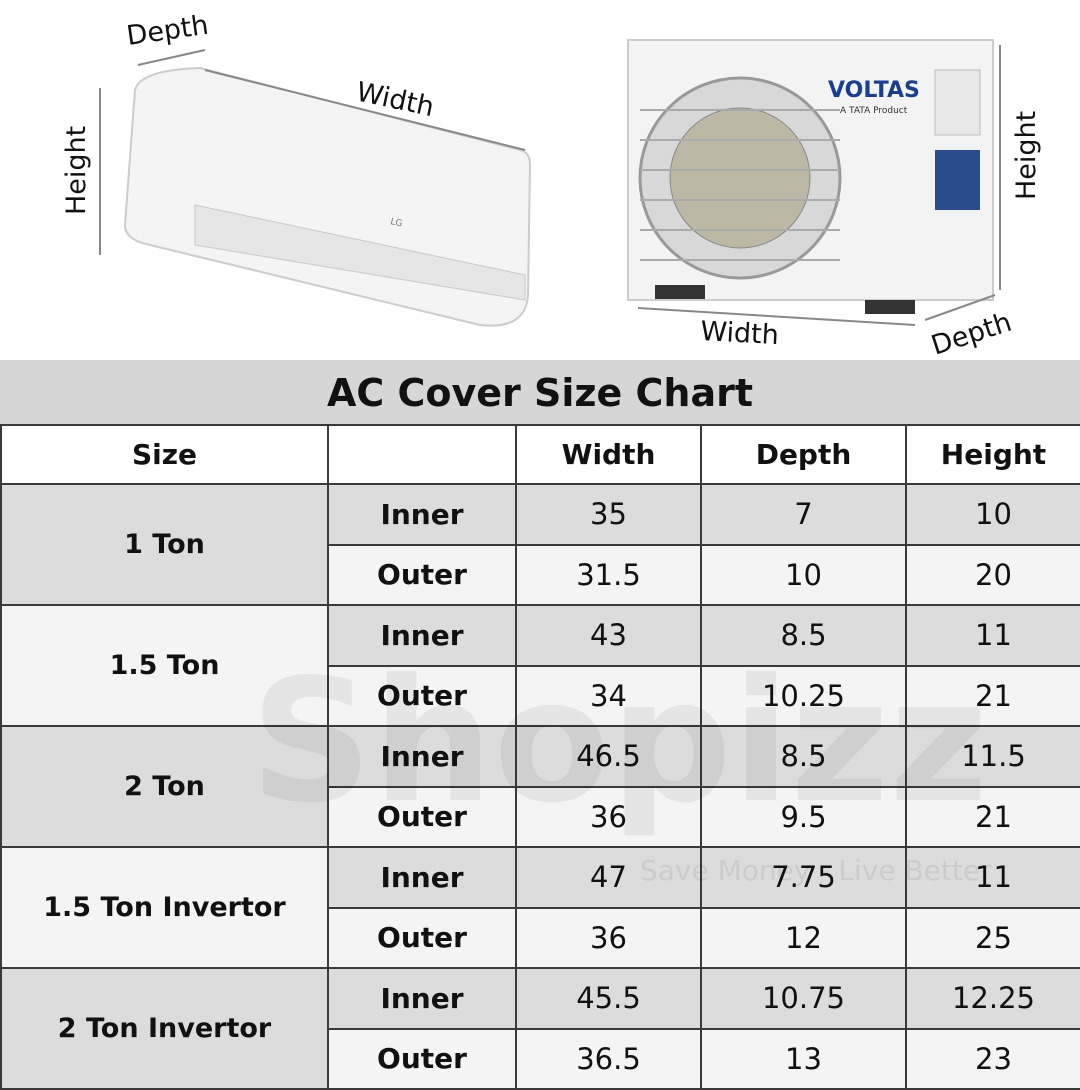 The image size is (1080, 1090). I want to click on table-row: 2 Ton Inner 46.5 8.5 11.5, so click(540, 786).